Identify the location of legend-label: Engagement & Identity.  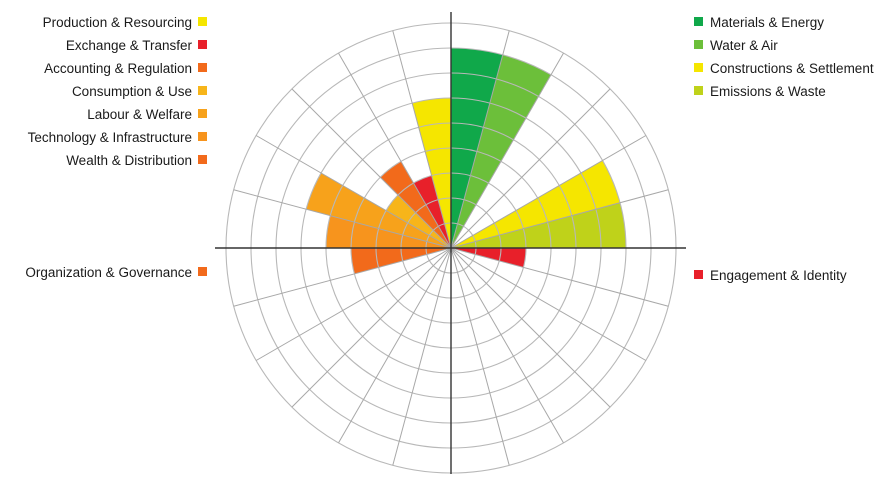
(778, 275).